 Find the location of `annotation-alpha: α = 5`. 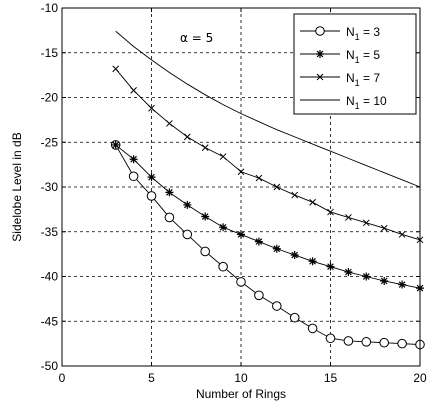

annotation-alpha: α = 5 is located at coordinates (196, 38).